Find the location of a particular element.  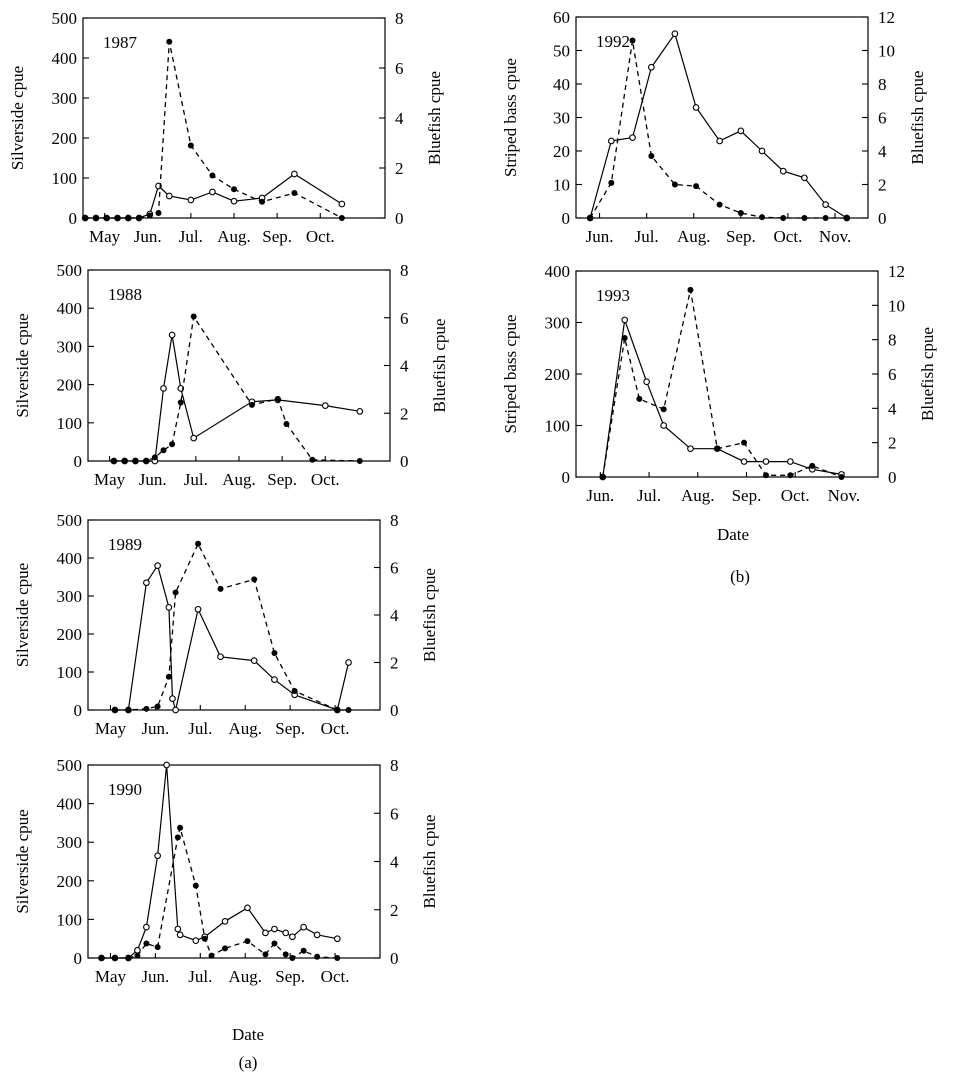

p1992-xtick-label: Jul. is located at coordinates (647, 236).